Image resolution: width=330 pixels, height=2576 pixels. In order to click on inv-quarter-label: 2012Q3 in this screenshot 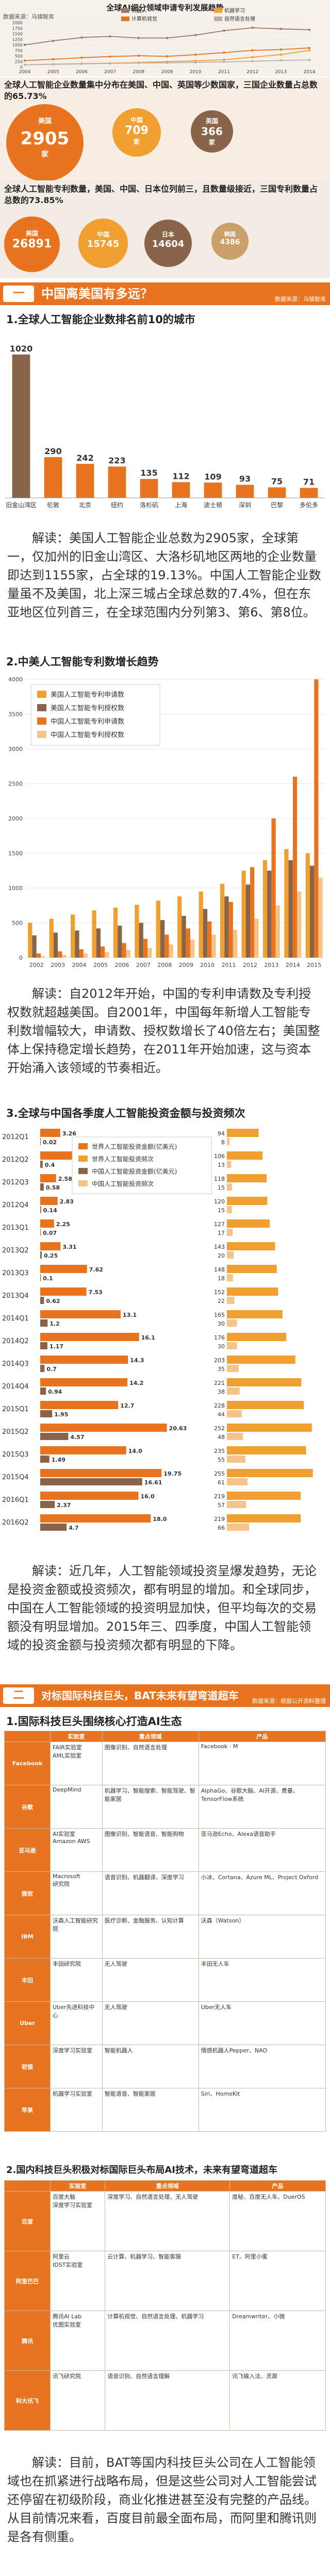, I will do `click(15, 1182)`.